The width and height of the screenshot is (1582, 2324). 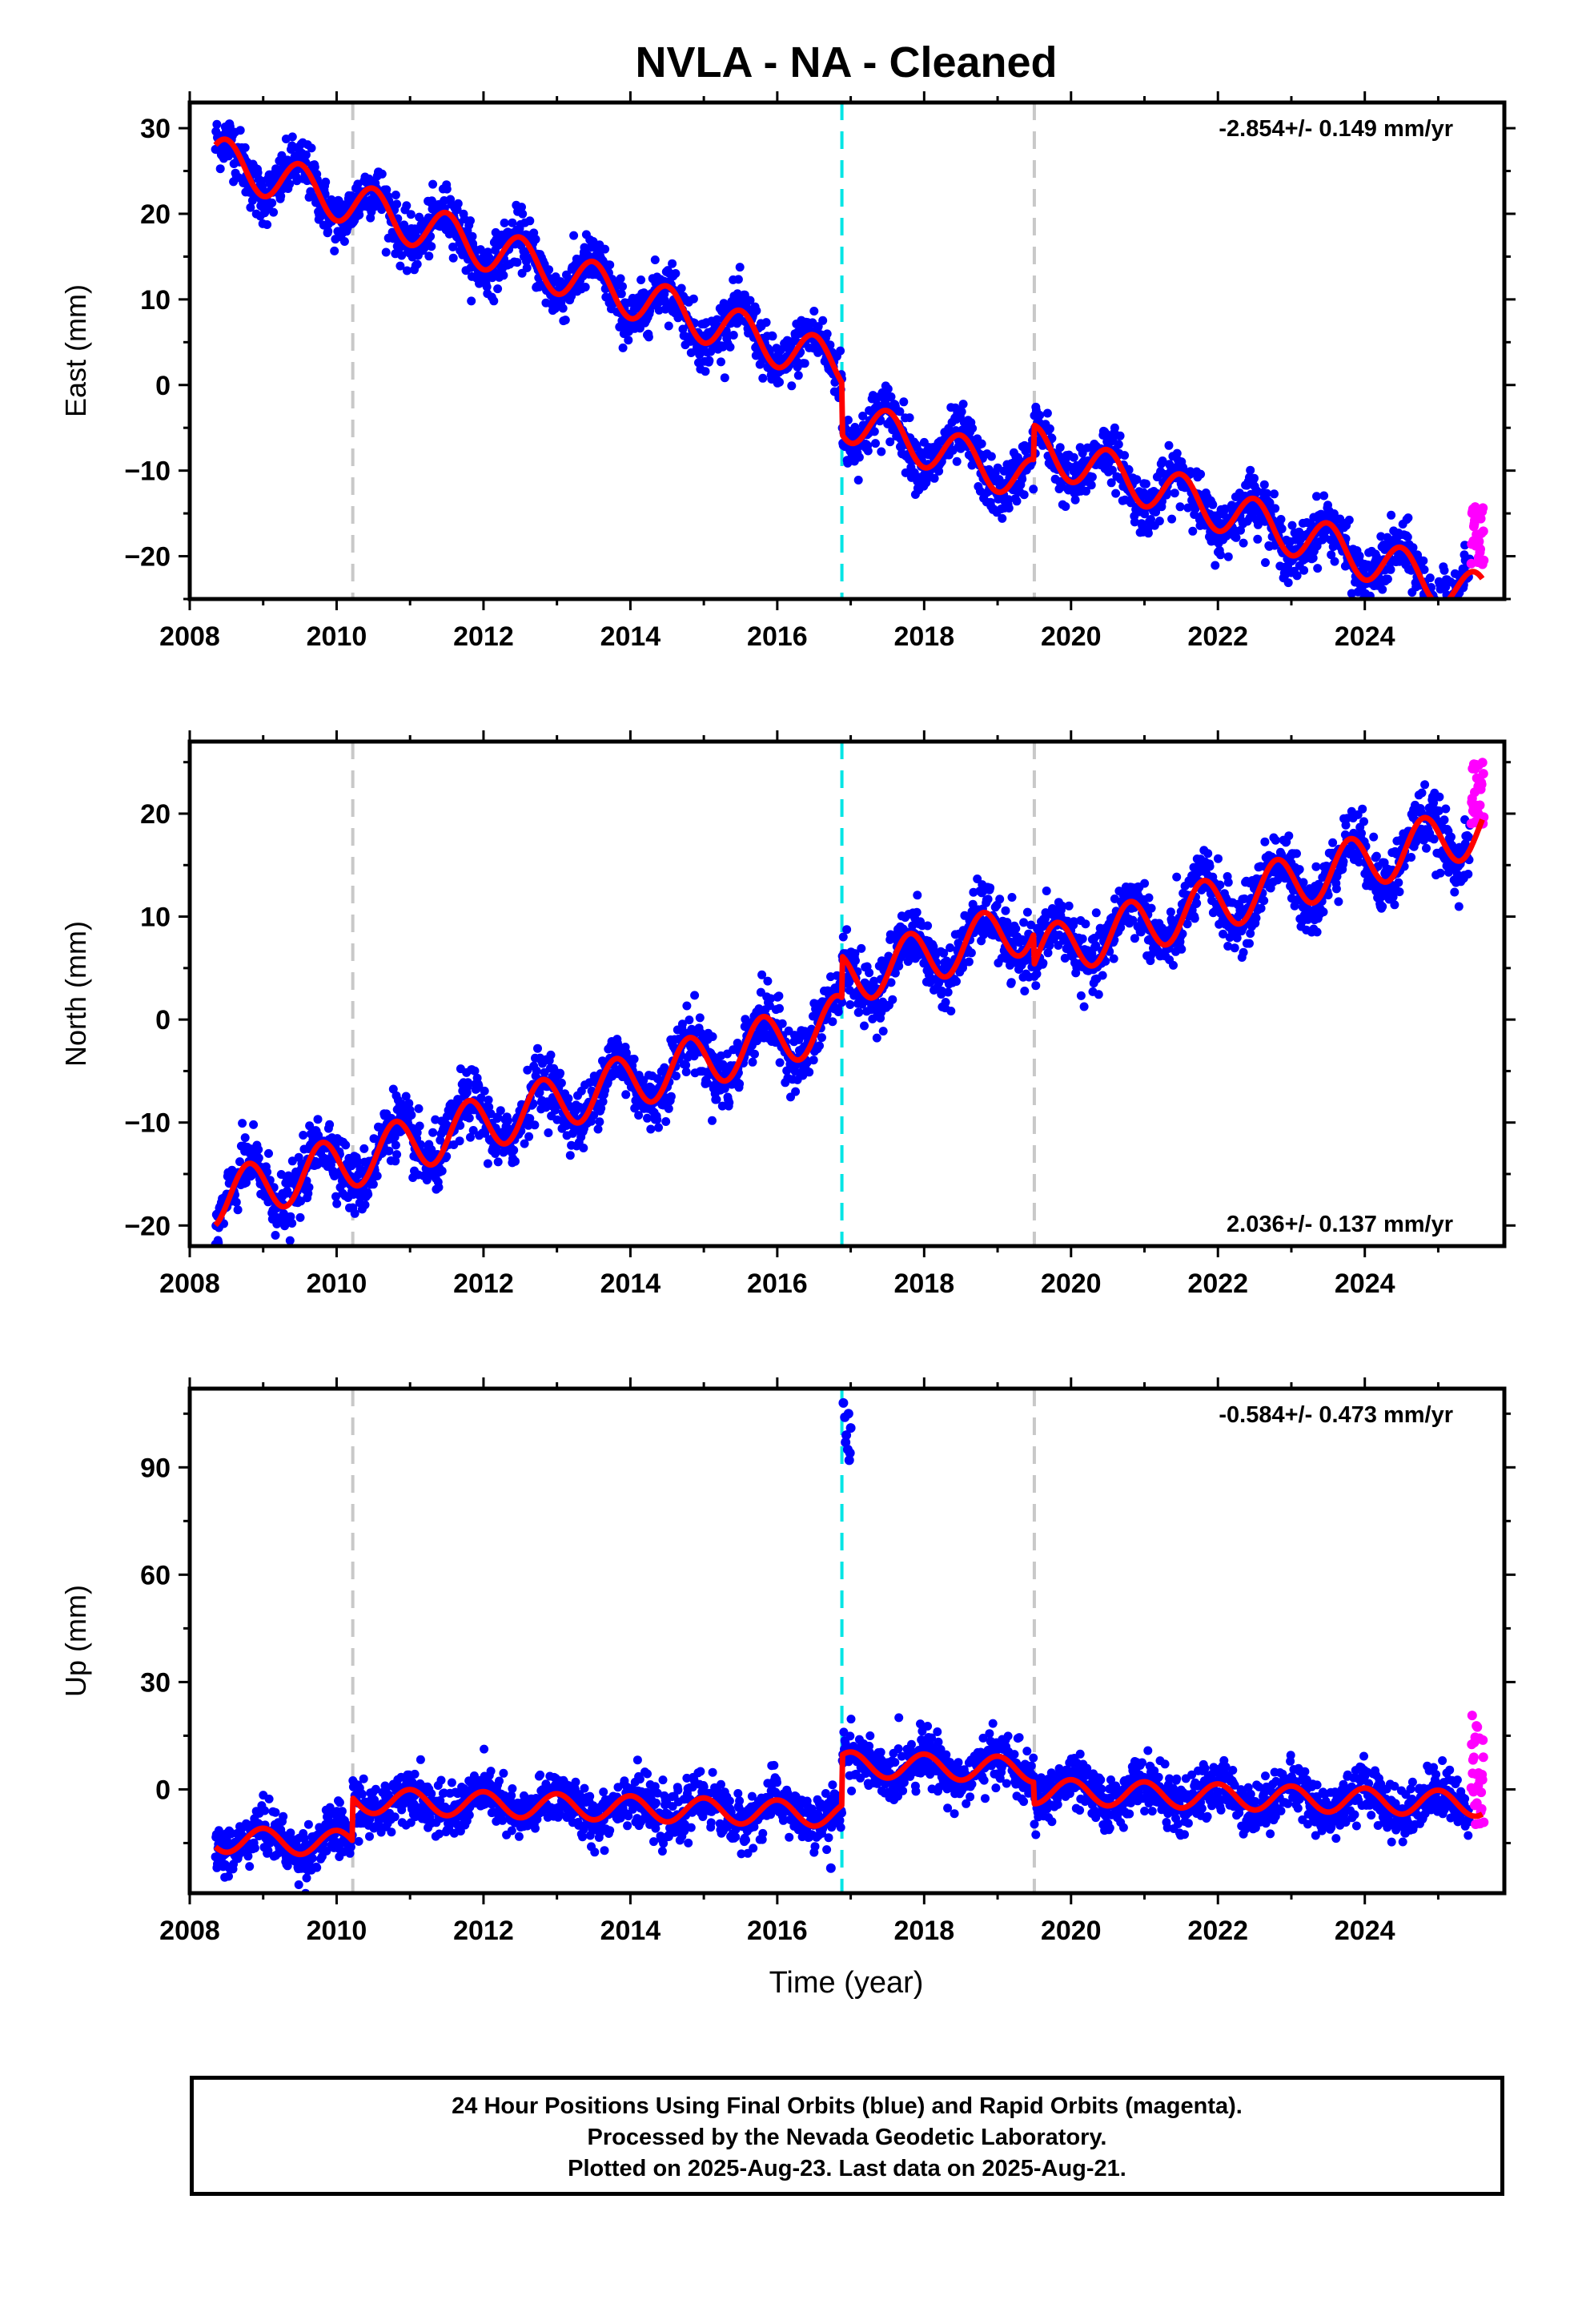 I want to click on east-x-tick-label: 2020, so click(x=1071, y=636).